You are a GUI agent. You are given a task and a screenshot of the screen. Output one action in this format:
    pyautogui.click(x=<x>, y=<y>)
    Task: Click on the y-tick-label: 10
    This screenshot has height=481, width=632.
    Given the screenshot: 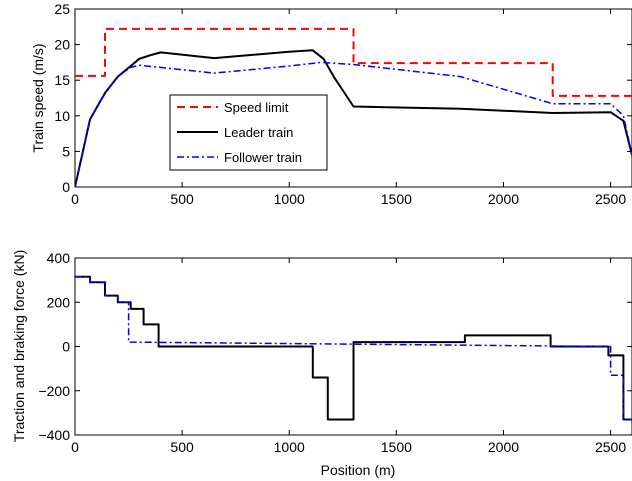 What is the action you would take?
    pyautogui.click(x=62, y=116)
    